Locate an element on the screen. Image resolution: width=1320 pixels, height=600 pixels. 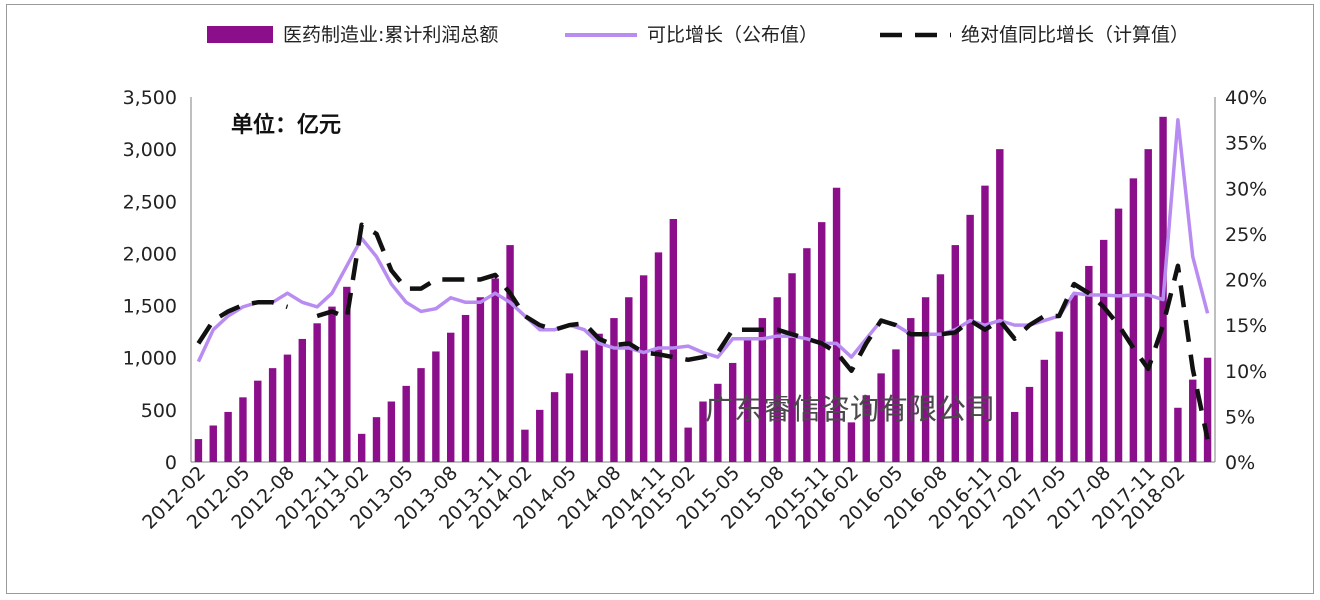
left-y-tick-label: 2,500 is located at coordinates (150, 202).